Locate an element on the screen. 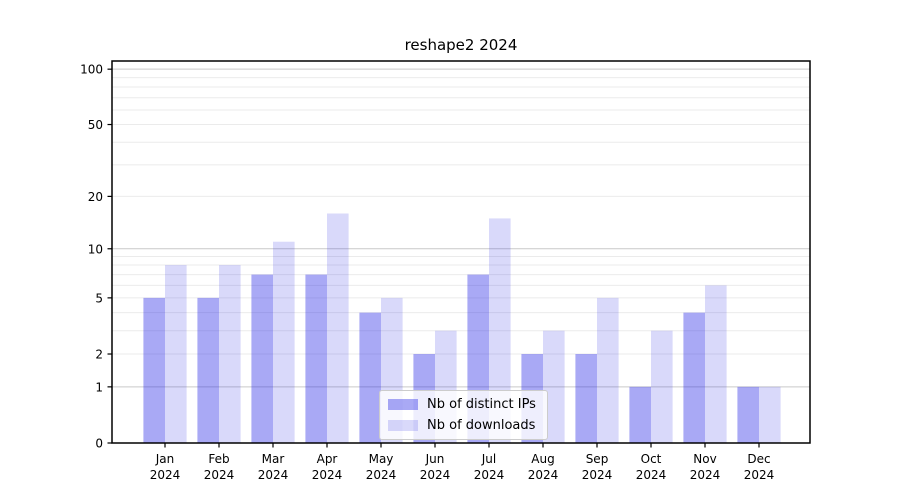 This screenshot has height=500, width=900. y-tick-label: 50 is located at coordinates (95, 125).